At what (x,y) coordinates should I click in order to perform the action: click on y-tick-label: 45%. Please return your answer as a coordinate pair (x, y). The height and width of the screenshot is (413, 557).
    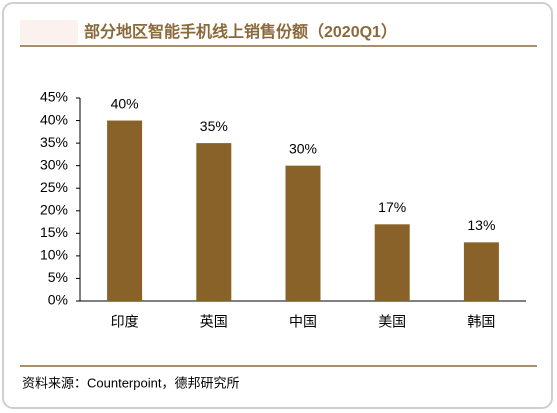
    Looking at the image, I should click on (54, 97).